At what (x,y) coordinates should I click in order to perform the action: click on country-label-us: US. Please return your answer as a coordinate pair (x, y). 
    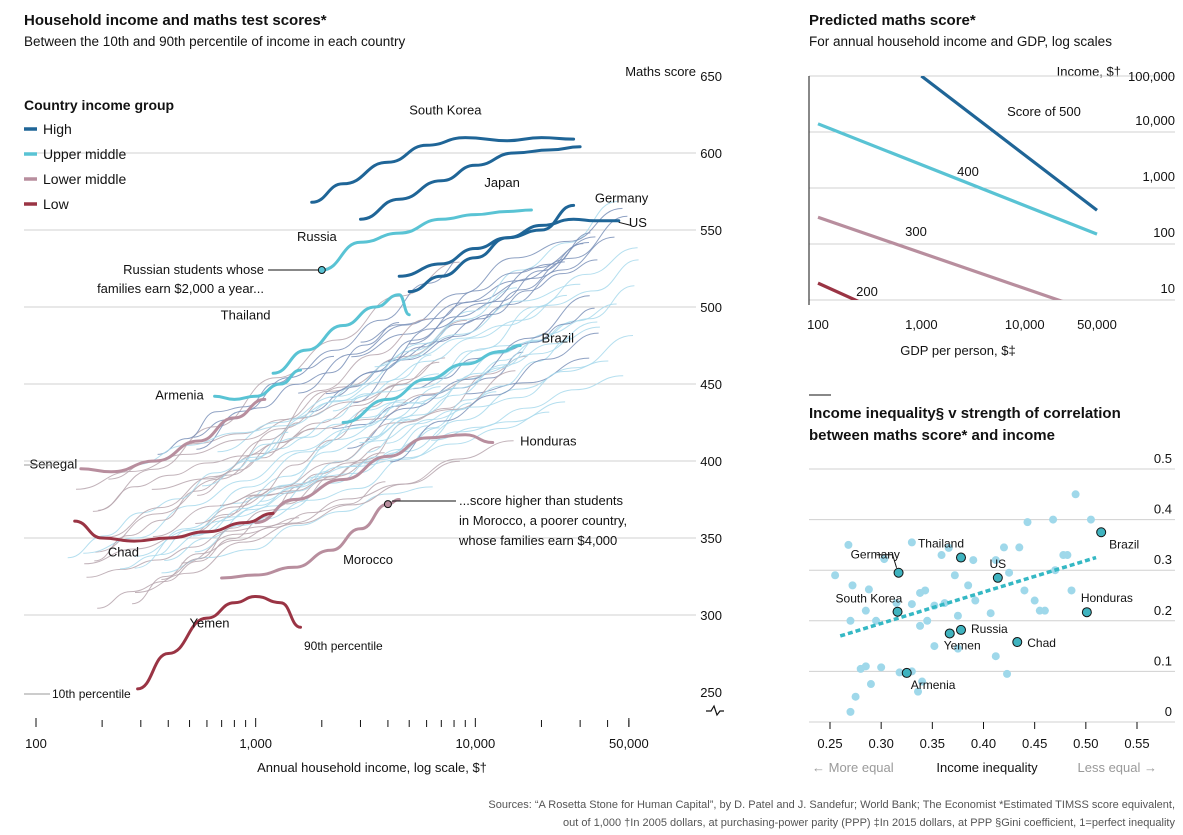
    Looking at the image, I should click on (638, 222).